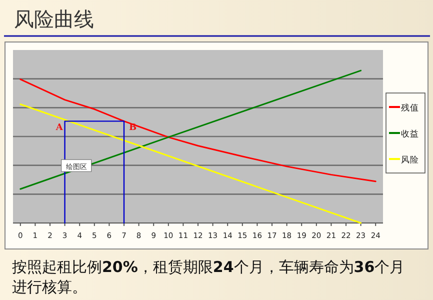  I want to click on text: 按照起租比例20%，租赁期限24个月，车辆寿命为36个月进行核算。, so click(208, 277).